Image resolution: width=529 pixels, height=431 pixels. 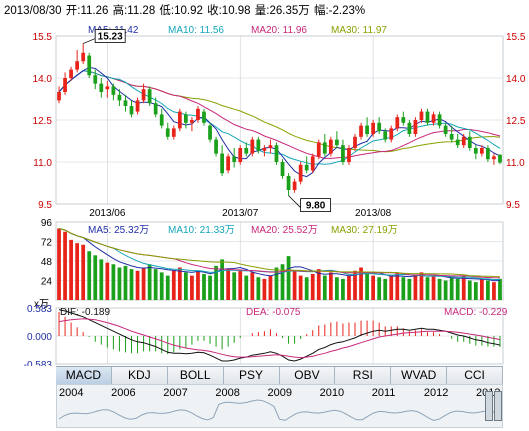 What do you see at coordinates (294, 201) in the screenshot?
I see `annotation-pointer` at bounding box center [294, 201].